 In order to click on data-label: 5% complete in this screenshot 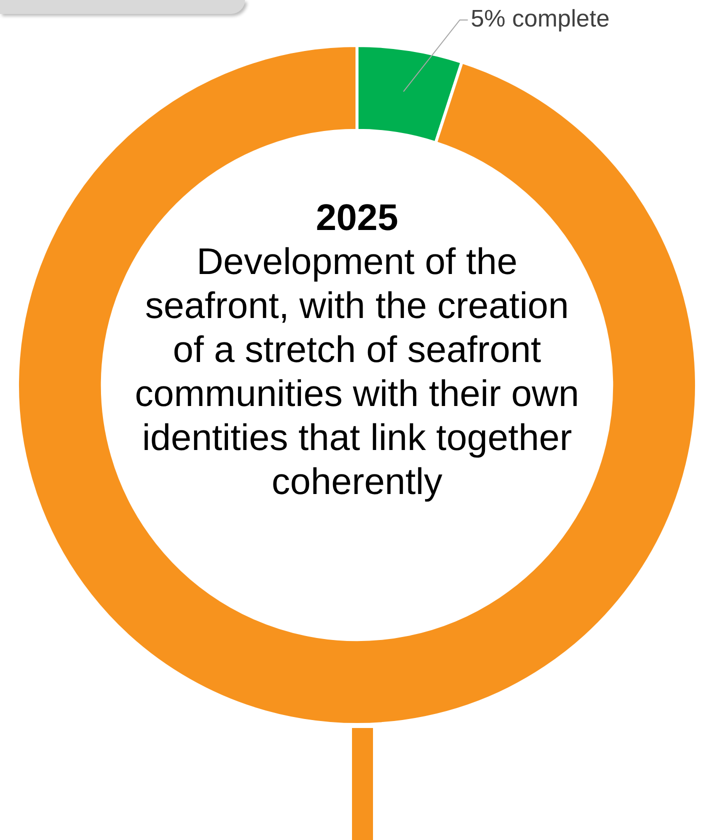, I will do `click(540, 19)`.